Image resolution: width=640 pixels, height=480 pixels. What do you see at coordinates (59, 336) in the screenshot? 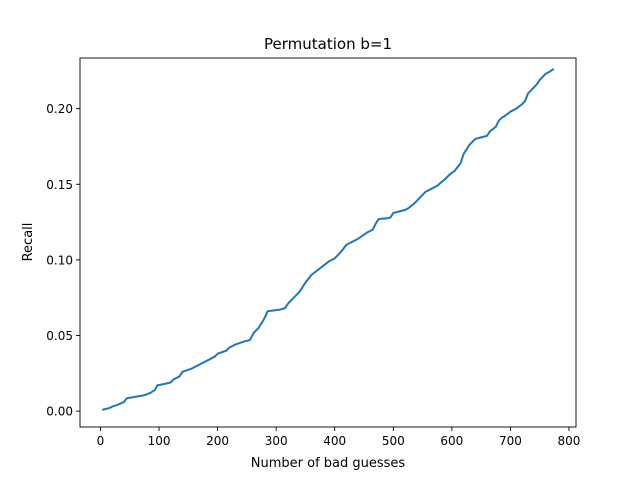
I see `y-tick-label: 0.05` at bounding box center [59, 336].